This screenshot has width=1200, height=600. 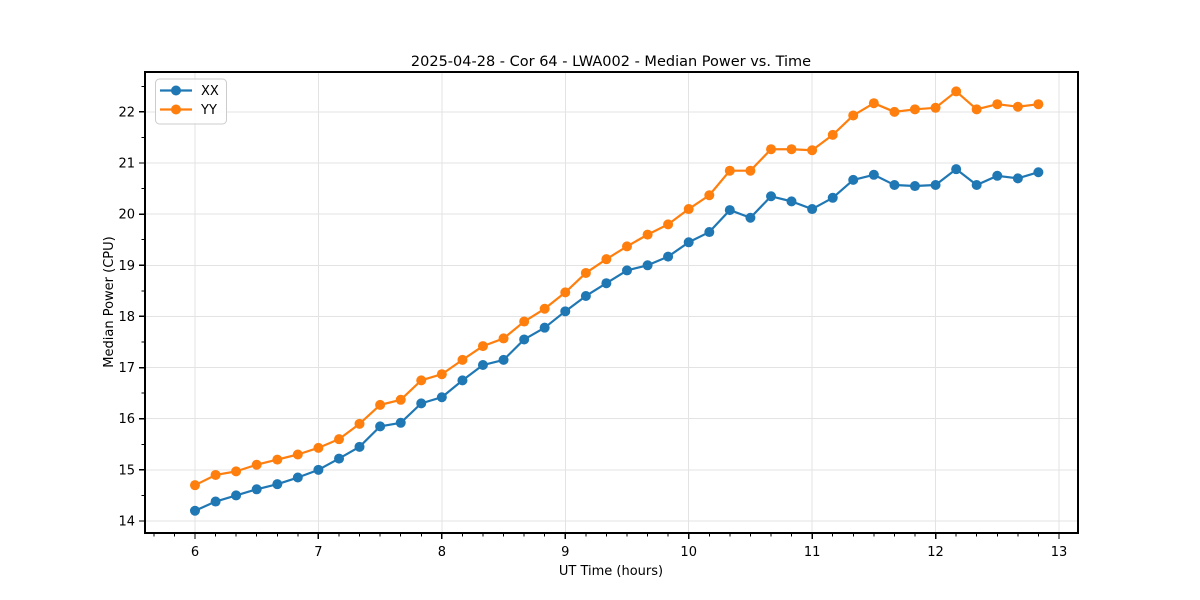 What do you see at coordinates (126, 317) in the screenshot?
I see `y-tick-label: 18` at bounding box center [126, 317].